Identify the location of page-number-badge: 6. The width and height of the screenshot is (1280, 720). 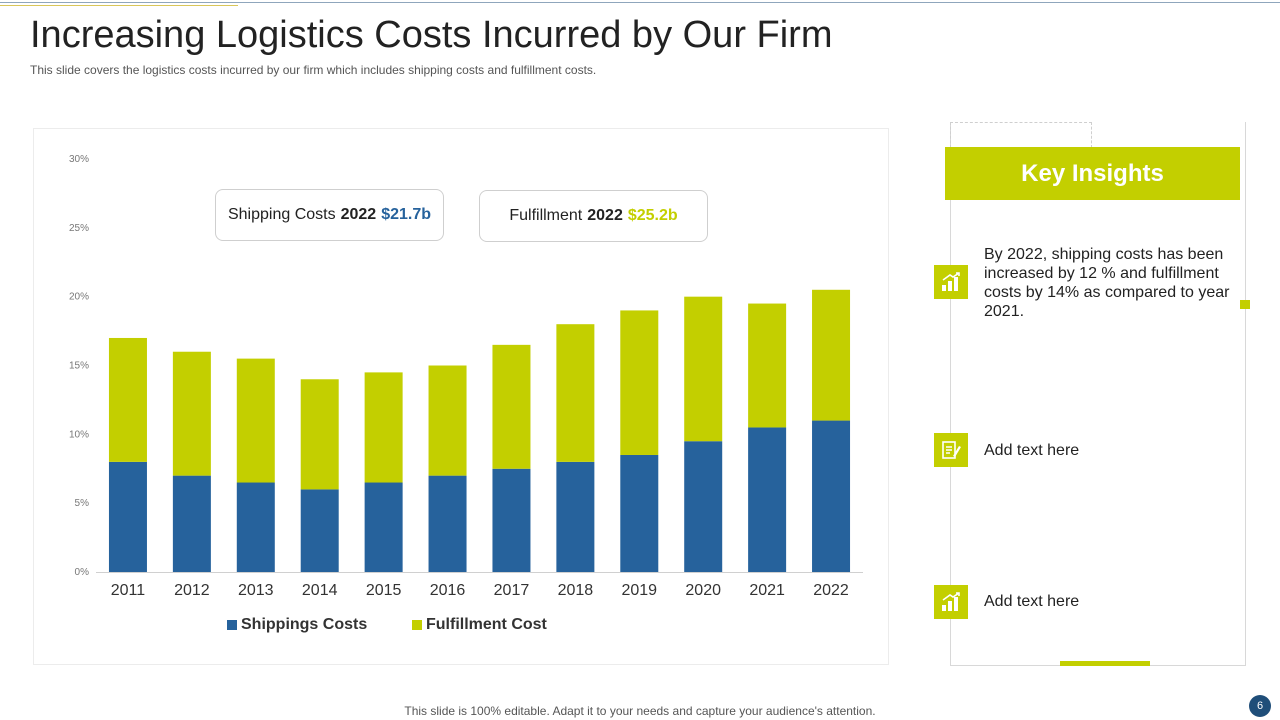
(1260, 706).